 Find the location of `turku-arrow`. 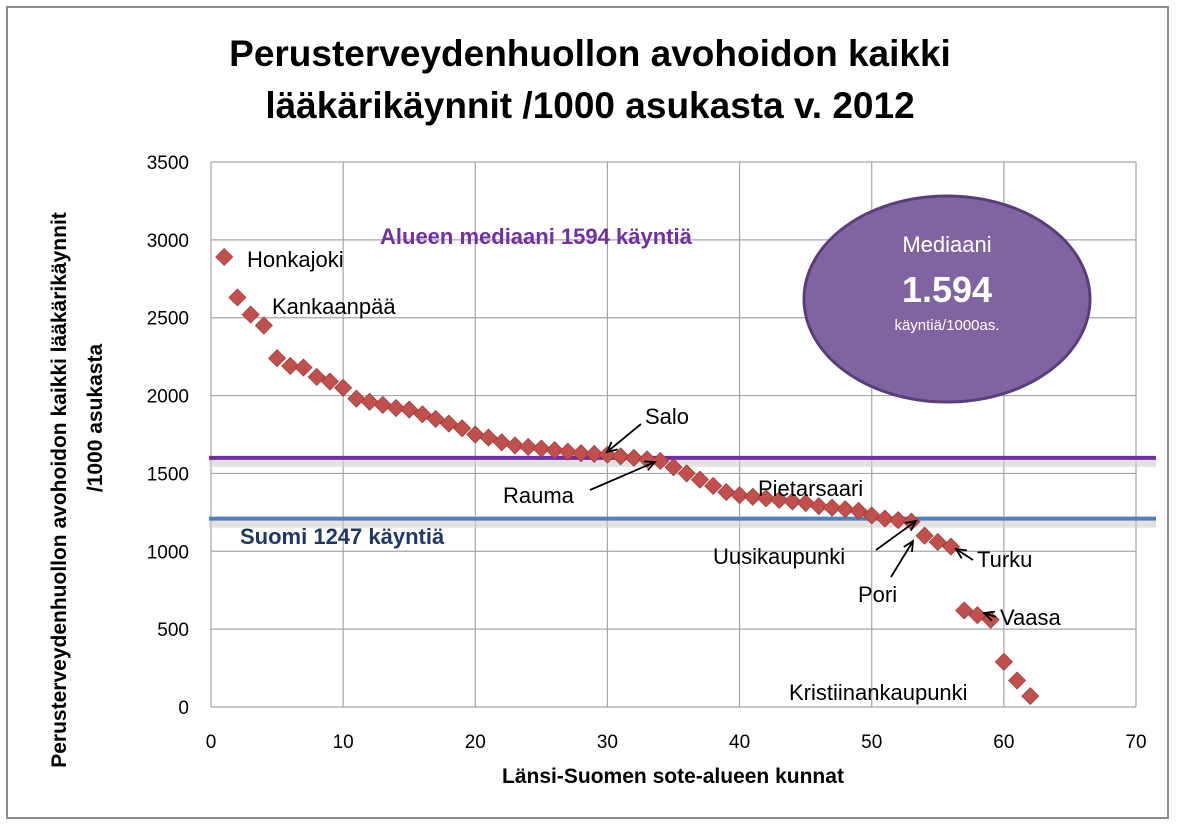

turku-arrow is located at coordinates (964, 554).